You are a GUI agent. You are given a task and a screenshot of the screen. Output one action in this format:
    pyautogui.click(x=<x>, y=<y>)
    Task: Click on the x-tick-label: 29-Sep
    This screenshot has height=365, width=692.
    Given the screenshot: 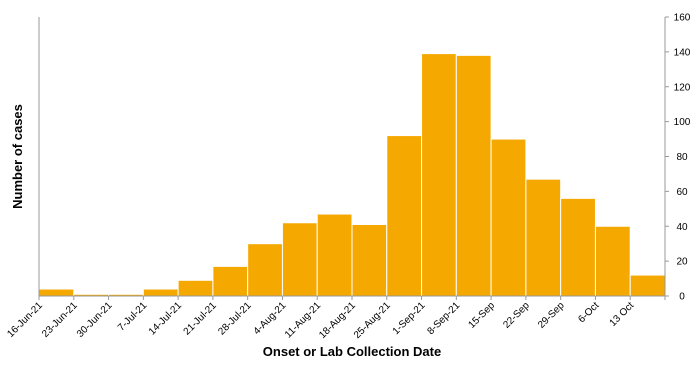 What is the action you would take?
    pyautogui.click(x=551, y=315)
    